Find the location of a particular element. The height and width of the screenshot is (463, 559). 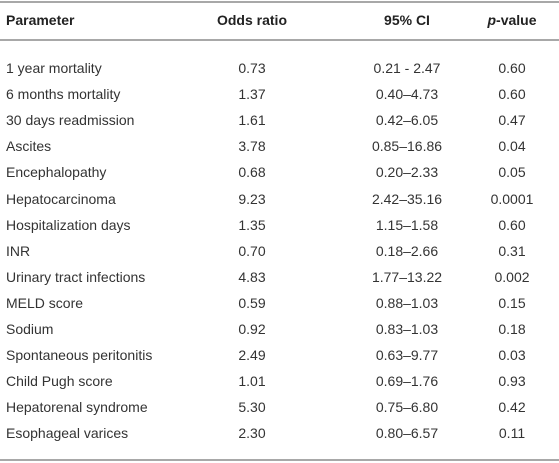

header-italic: p is located at coordinates (492, 20).